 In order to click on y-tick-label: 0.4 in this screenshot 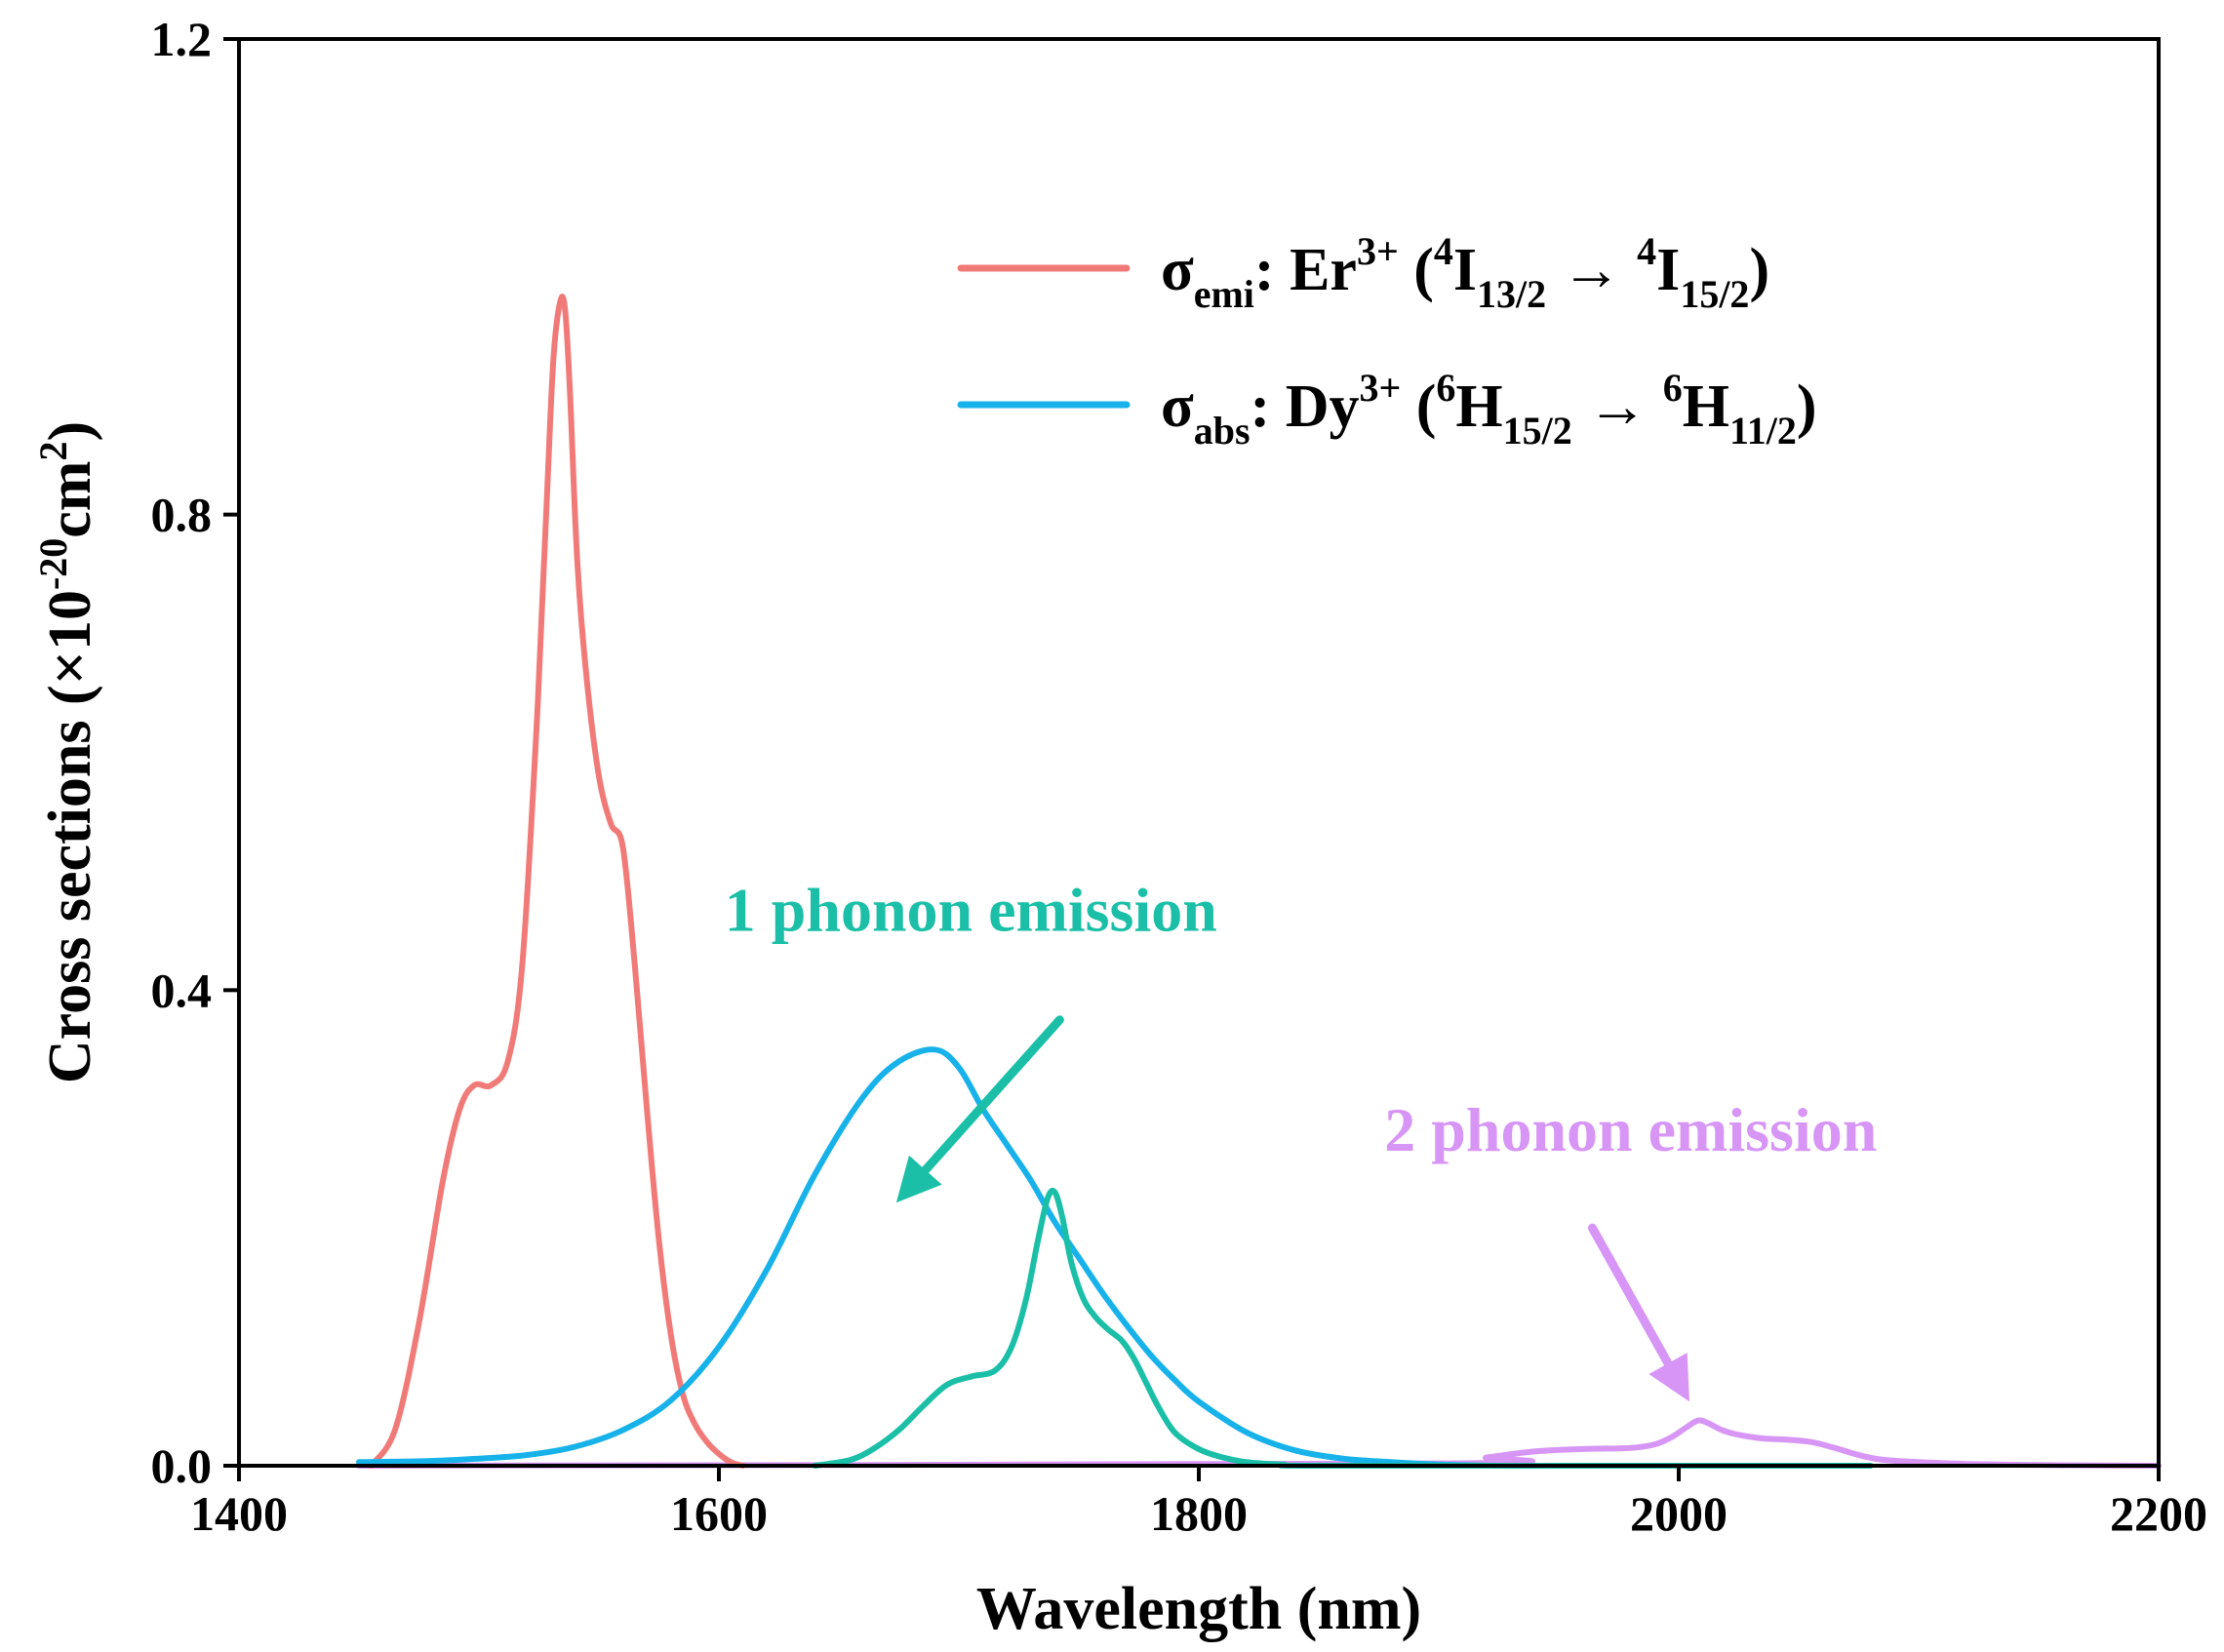, I will do `click(182, 990)`.